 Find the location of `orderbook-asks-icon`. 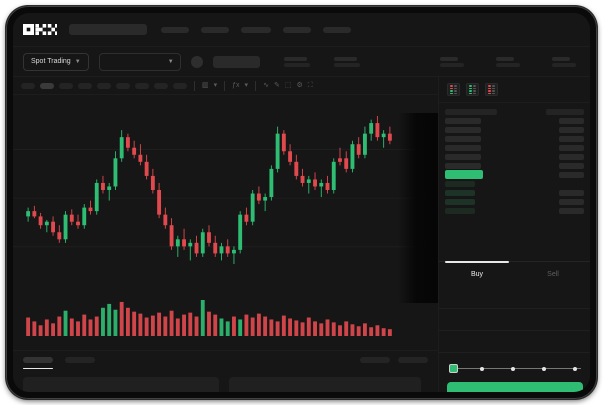

orderbook-asks-icon is located at coordinates (491, 89).